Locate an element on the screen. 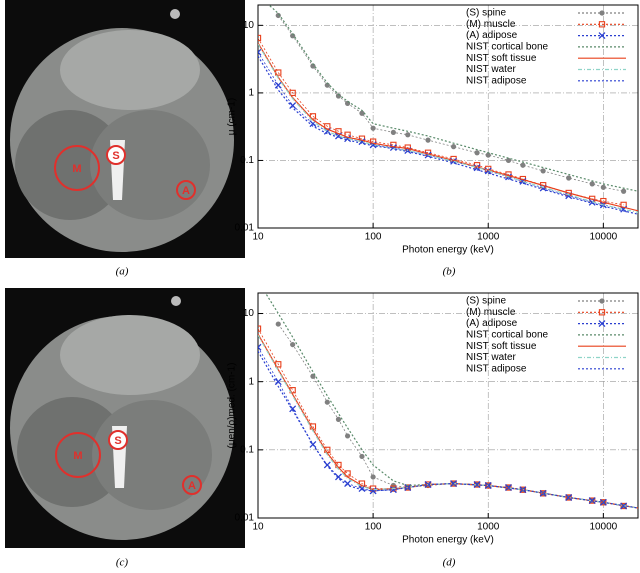 The height and width of the screenshot is (573, 640). y-axis-label: μ (cm-1) is located at coordinates (232, 116).